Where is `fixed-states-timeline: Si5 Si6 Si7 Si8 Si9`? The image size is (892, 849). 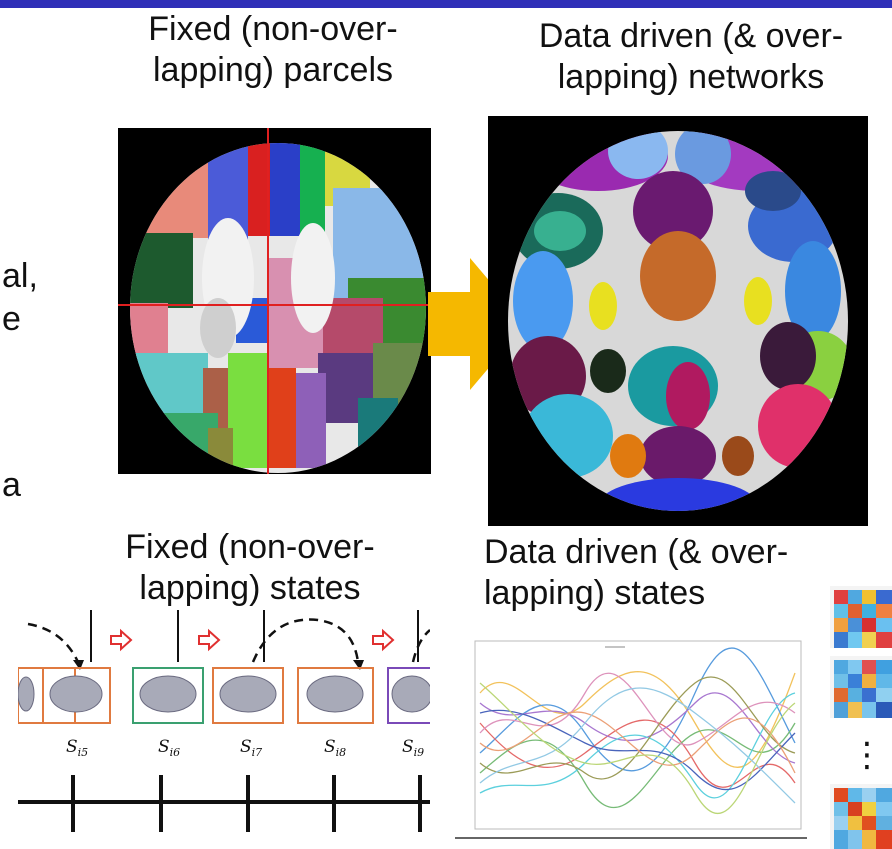 fixed-states-timeline: Si5 Si6 Si7 Si8 Si9 is located at coordinates (224, 726).